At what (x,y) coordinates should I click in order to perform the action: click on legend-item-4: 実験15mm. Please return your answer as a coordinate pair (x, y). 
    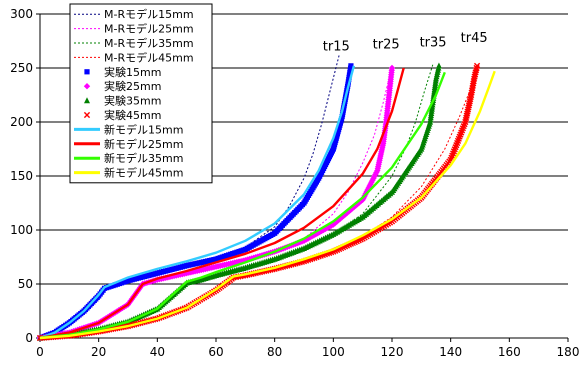
    Looking at the image, I should click on (122, 72).